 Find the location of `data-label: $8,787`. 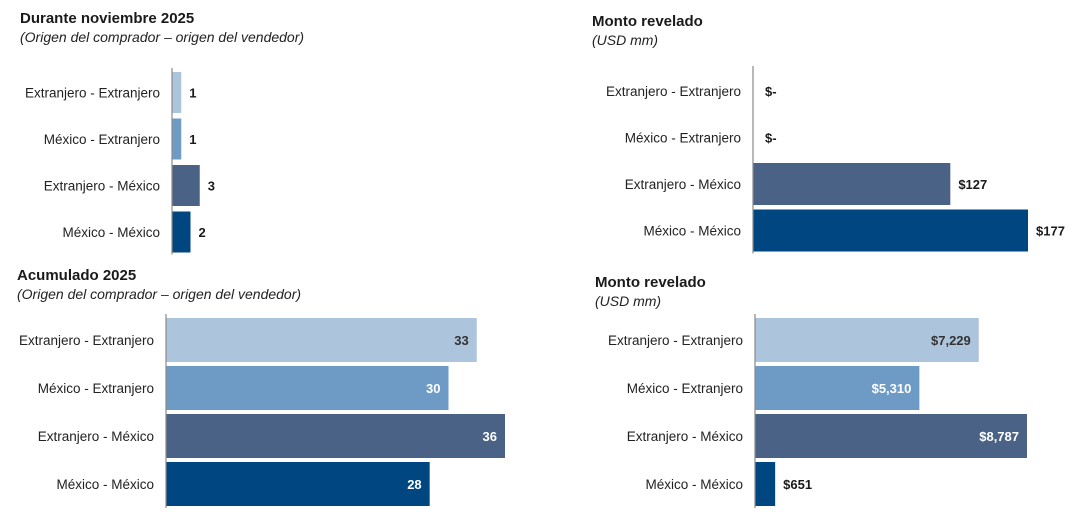

data-label: $8,787 is located at coordinates (999, 436).